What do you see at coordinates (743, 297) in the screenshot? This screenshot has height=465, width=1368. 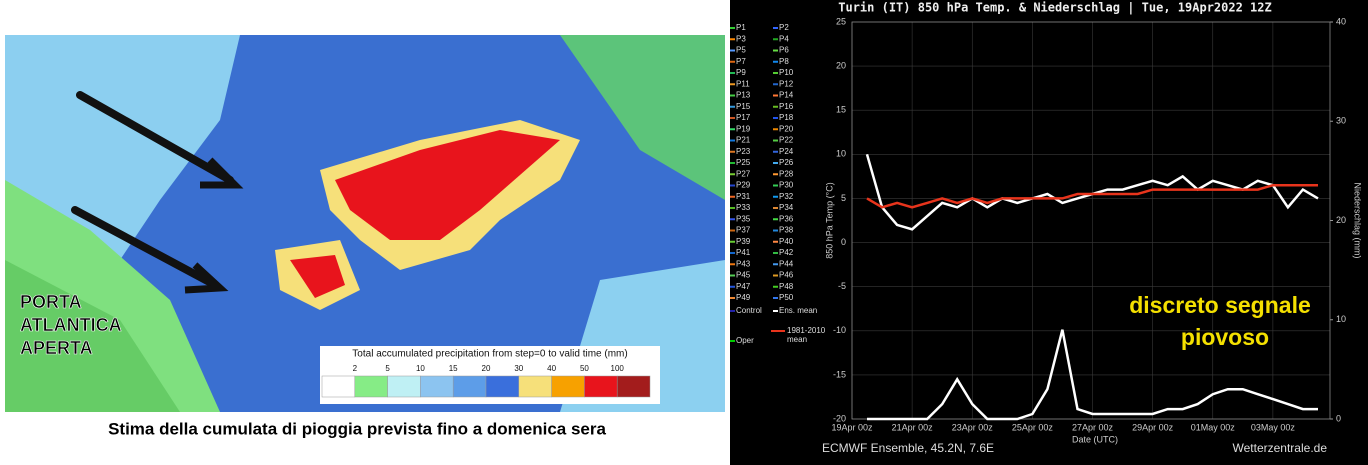 I see `legend-label: P49` at bounding box center [743, 297].